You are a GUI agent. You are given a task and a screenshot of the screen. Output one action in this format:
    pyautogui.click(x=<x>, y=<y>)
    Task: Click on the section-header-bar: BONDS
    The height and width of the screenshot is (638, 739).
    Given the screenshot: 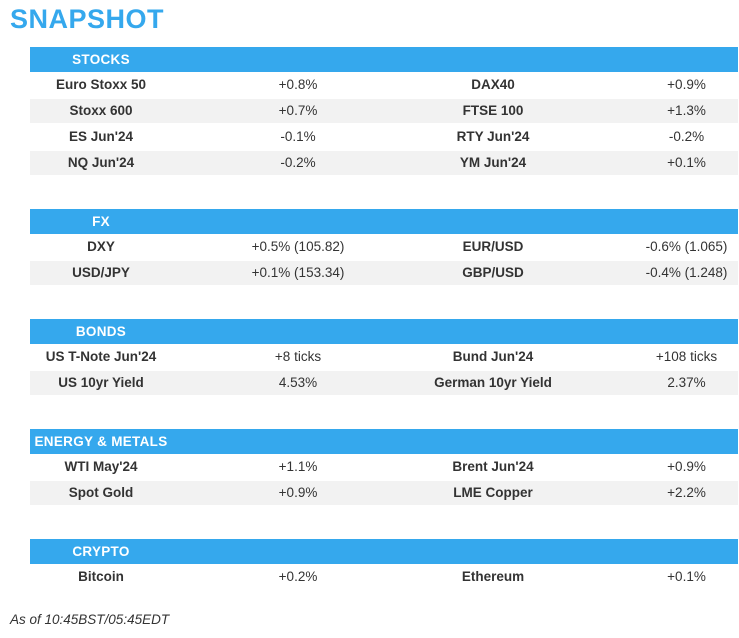 What is the action you would take?
    pyautogui.click(x=384, y=331)
    